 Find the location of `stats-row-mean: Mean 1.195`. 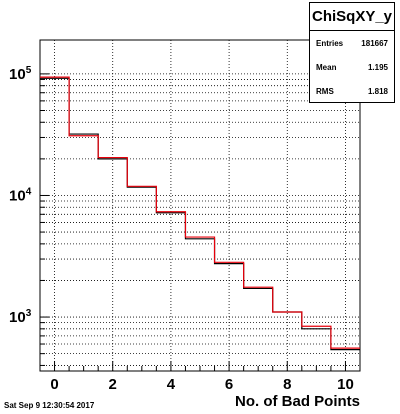

stats-row-mean: Mean 1.195 is located at coordinates (352, 67).